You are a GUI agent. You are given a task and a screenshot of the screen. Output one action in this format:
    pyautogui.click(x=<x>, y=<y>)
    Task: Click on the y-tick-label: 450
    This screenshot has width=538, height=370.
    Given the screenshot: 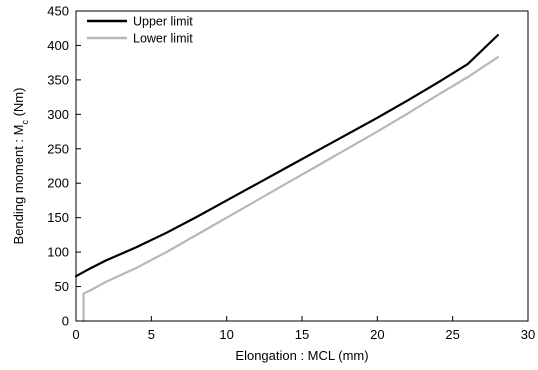 What is the action you would take?
    pyautogui.click(x=58, y=11)
    